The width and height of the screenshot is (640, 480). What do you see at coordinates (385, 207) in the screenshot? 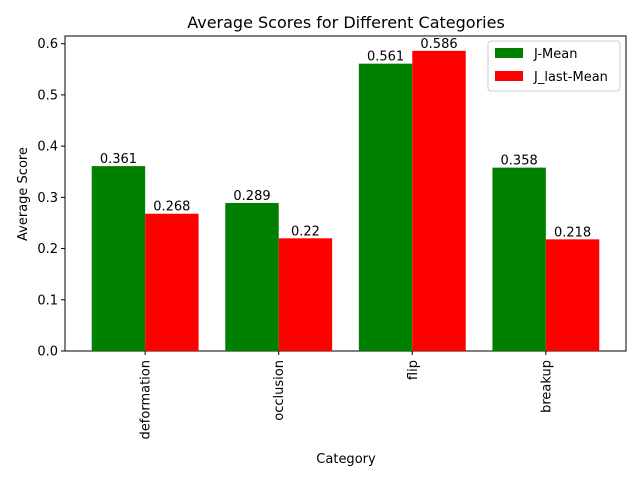
I see `bar-j-mean-flip` at bounding box center [385, 207].